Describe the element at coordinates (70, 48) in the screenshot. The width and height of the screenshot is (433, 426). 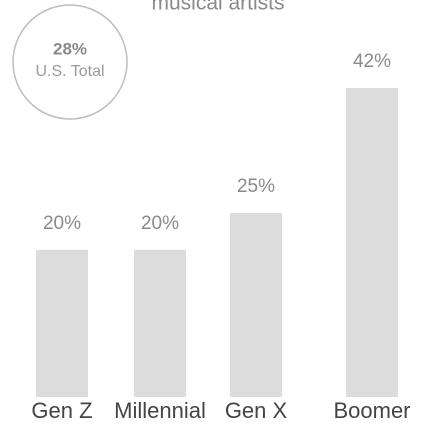
I see `total-value: 28%` at that location.